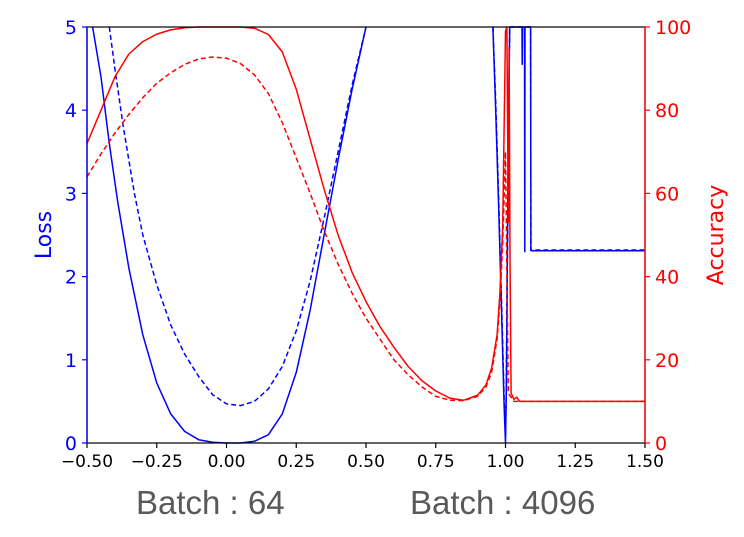 This screenshot has height=537, width=744. What do you see at coordinates (296, 462) in the screenshot?
I see `x-tick-label: 0.25` at bounding box center [296, 462].